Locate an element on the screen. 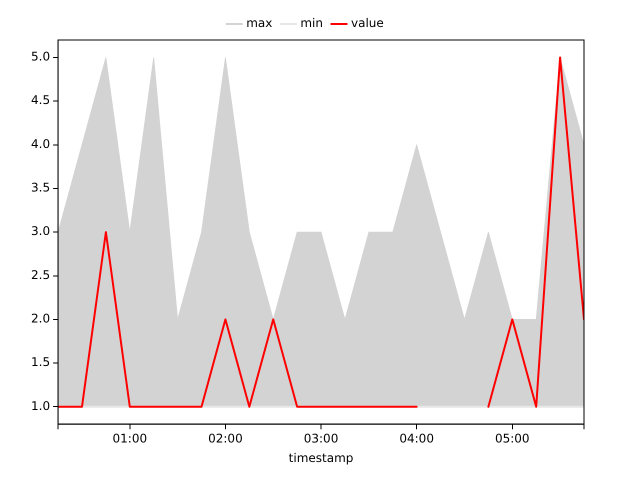 This screenshot has width=640, height=480. x-tick-label: 04:00 is located at coordinates (416, 439).